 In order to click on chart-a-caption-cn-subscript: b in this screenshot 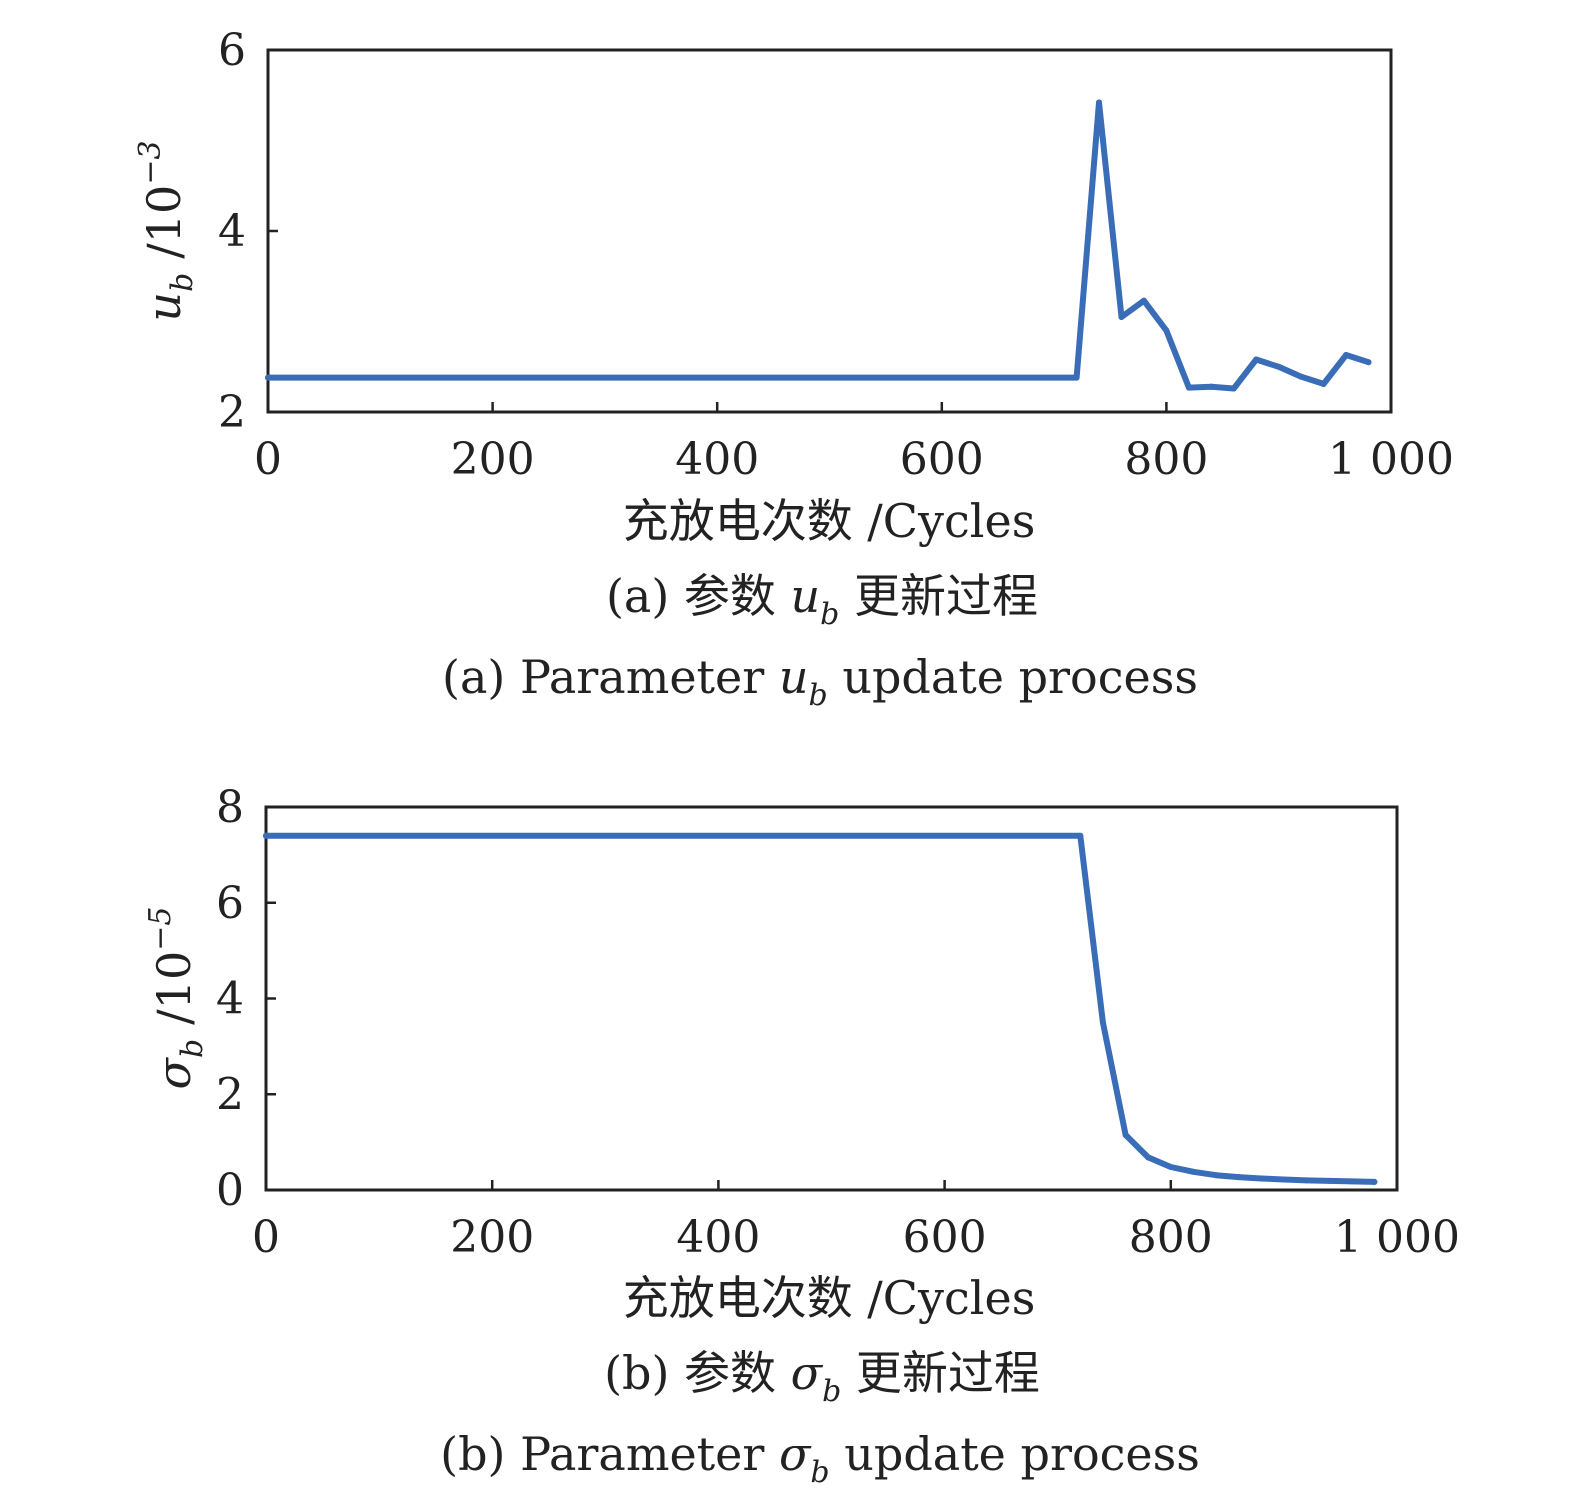, I will do `click(829, 614)`.